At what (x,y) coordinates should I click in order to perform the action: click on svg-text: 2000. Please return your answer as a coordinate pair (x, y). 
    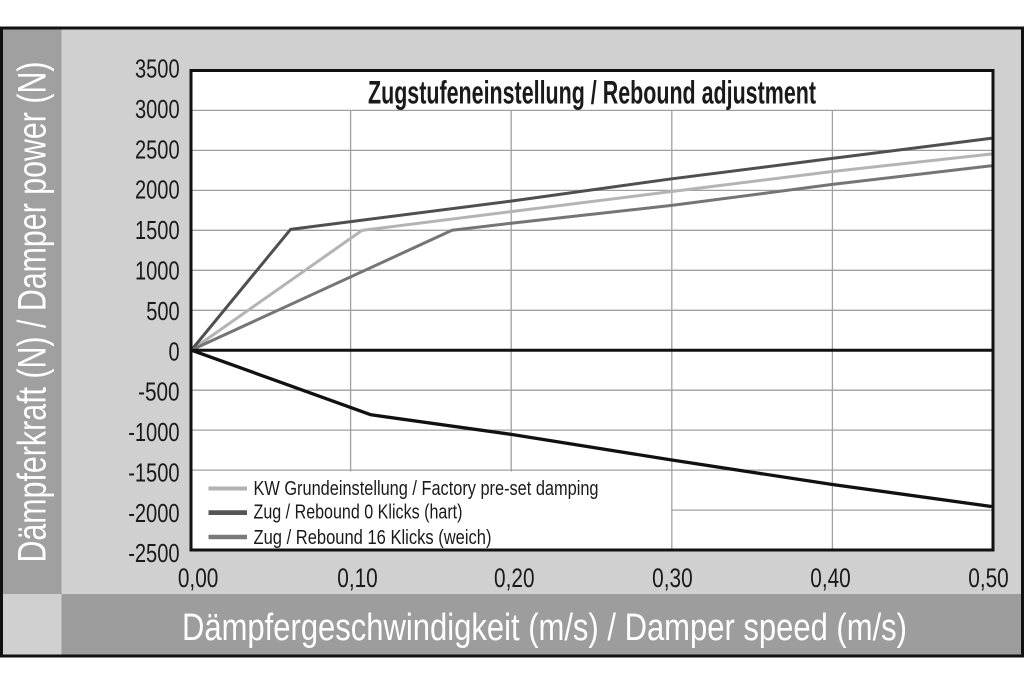
    Looking at the image, I should click on (157, 190).